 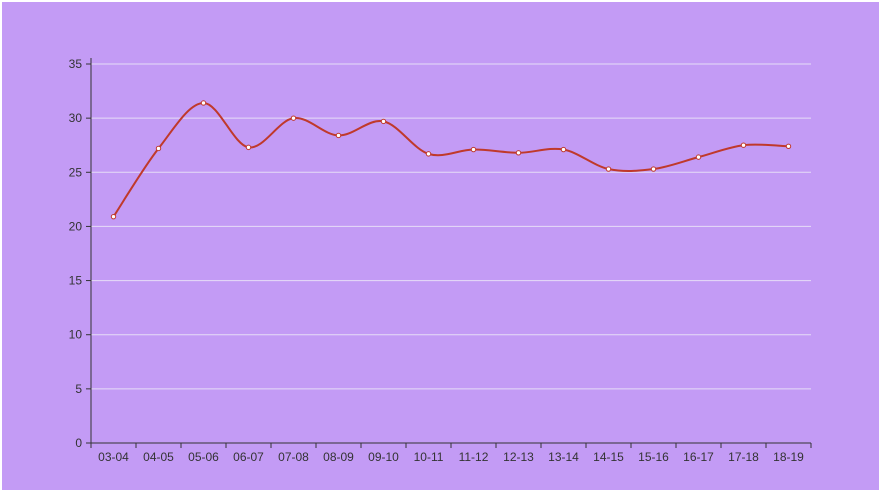 I want to click on y-tick-label: 20, so click(x=76, y=226).